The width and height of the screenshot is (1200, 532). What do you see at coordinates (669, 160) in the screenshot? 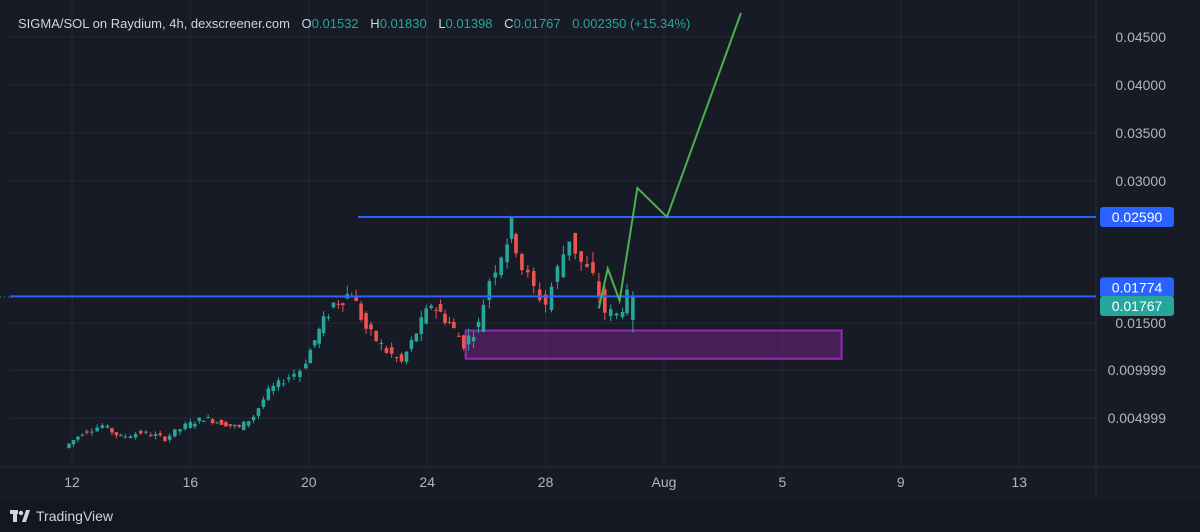
I see `projection-path` at bounding box center [669, 160].